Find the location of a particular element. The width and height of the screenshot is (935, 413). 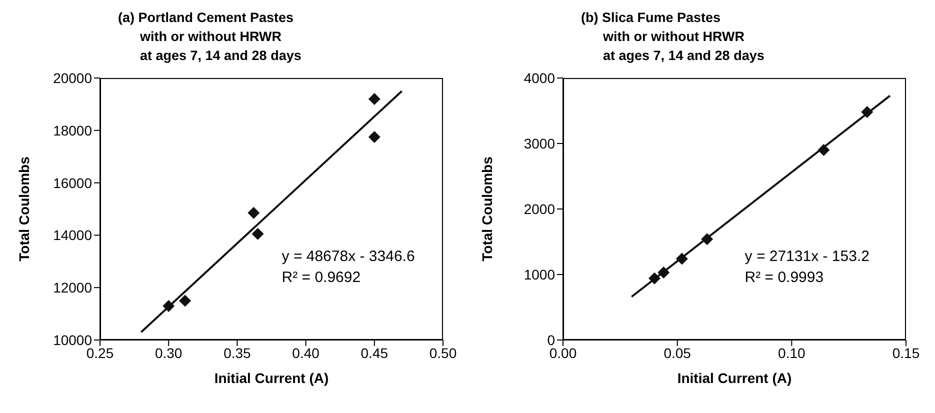

chart-title: (a) Portland Cement Pastes with or without HRWR at ages 7, 14 and 28 days is located at coordinates (210, 37).